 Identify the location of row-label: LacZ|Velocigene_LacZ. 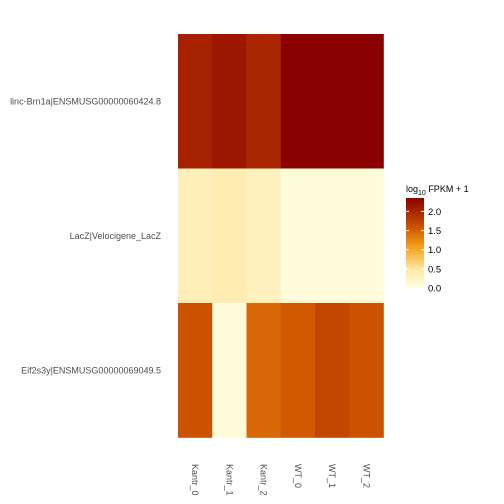
(116, 236).